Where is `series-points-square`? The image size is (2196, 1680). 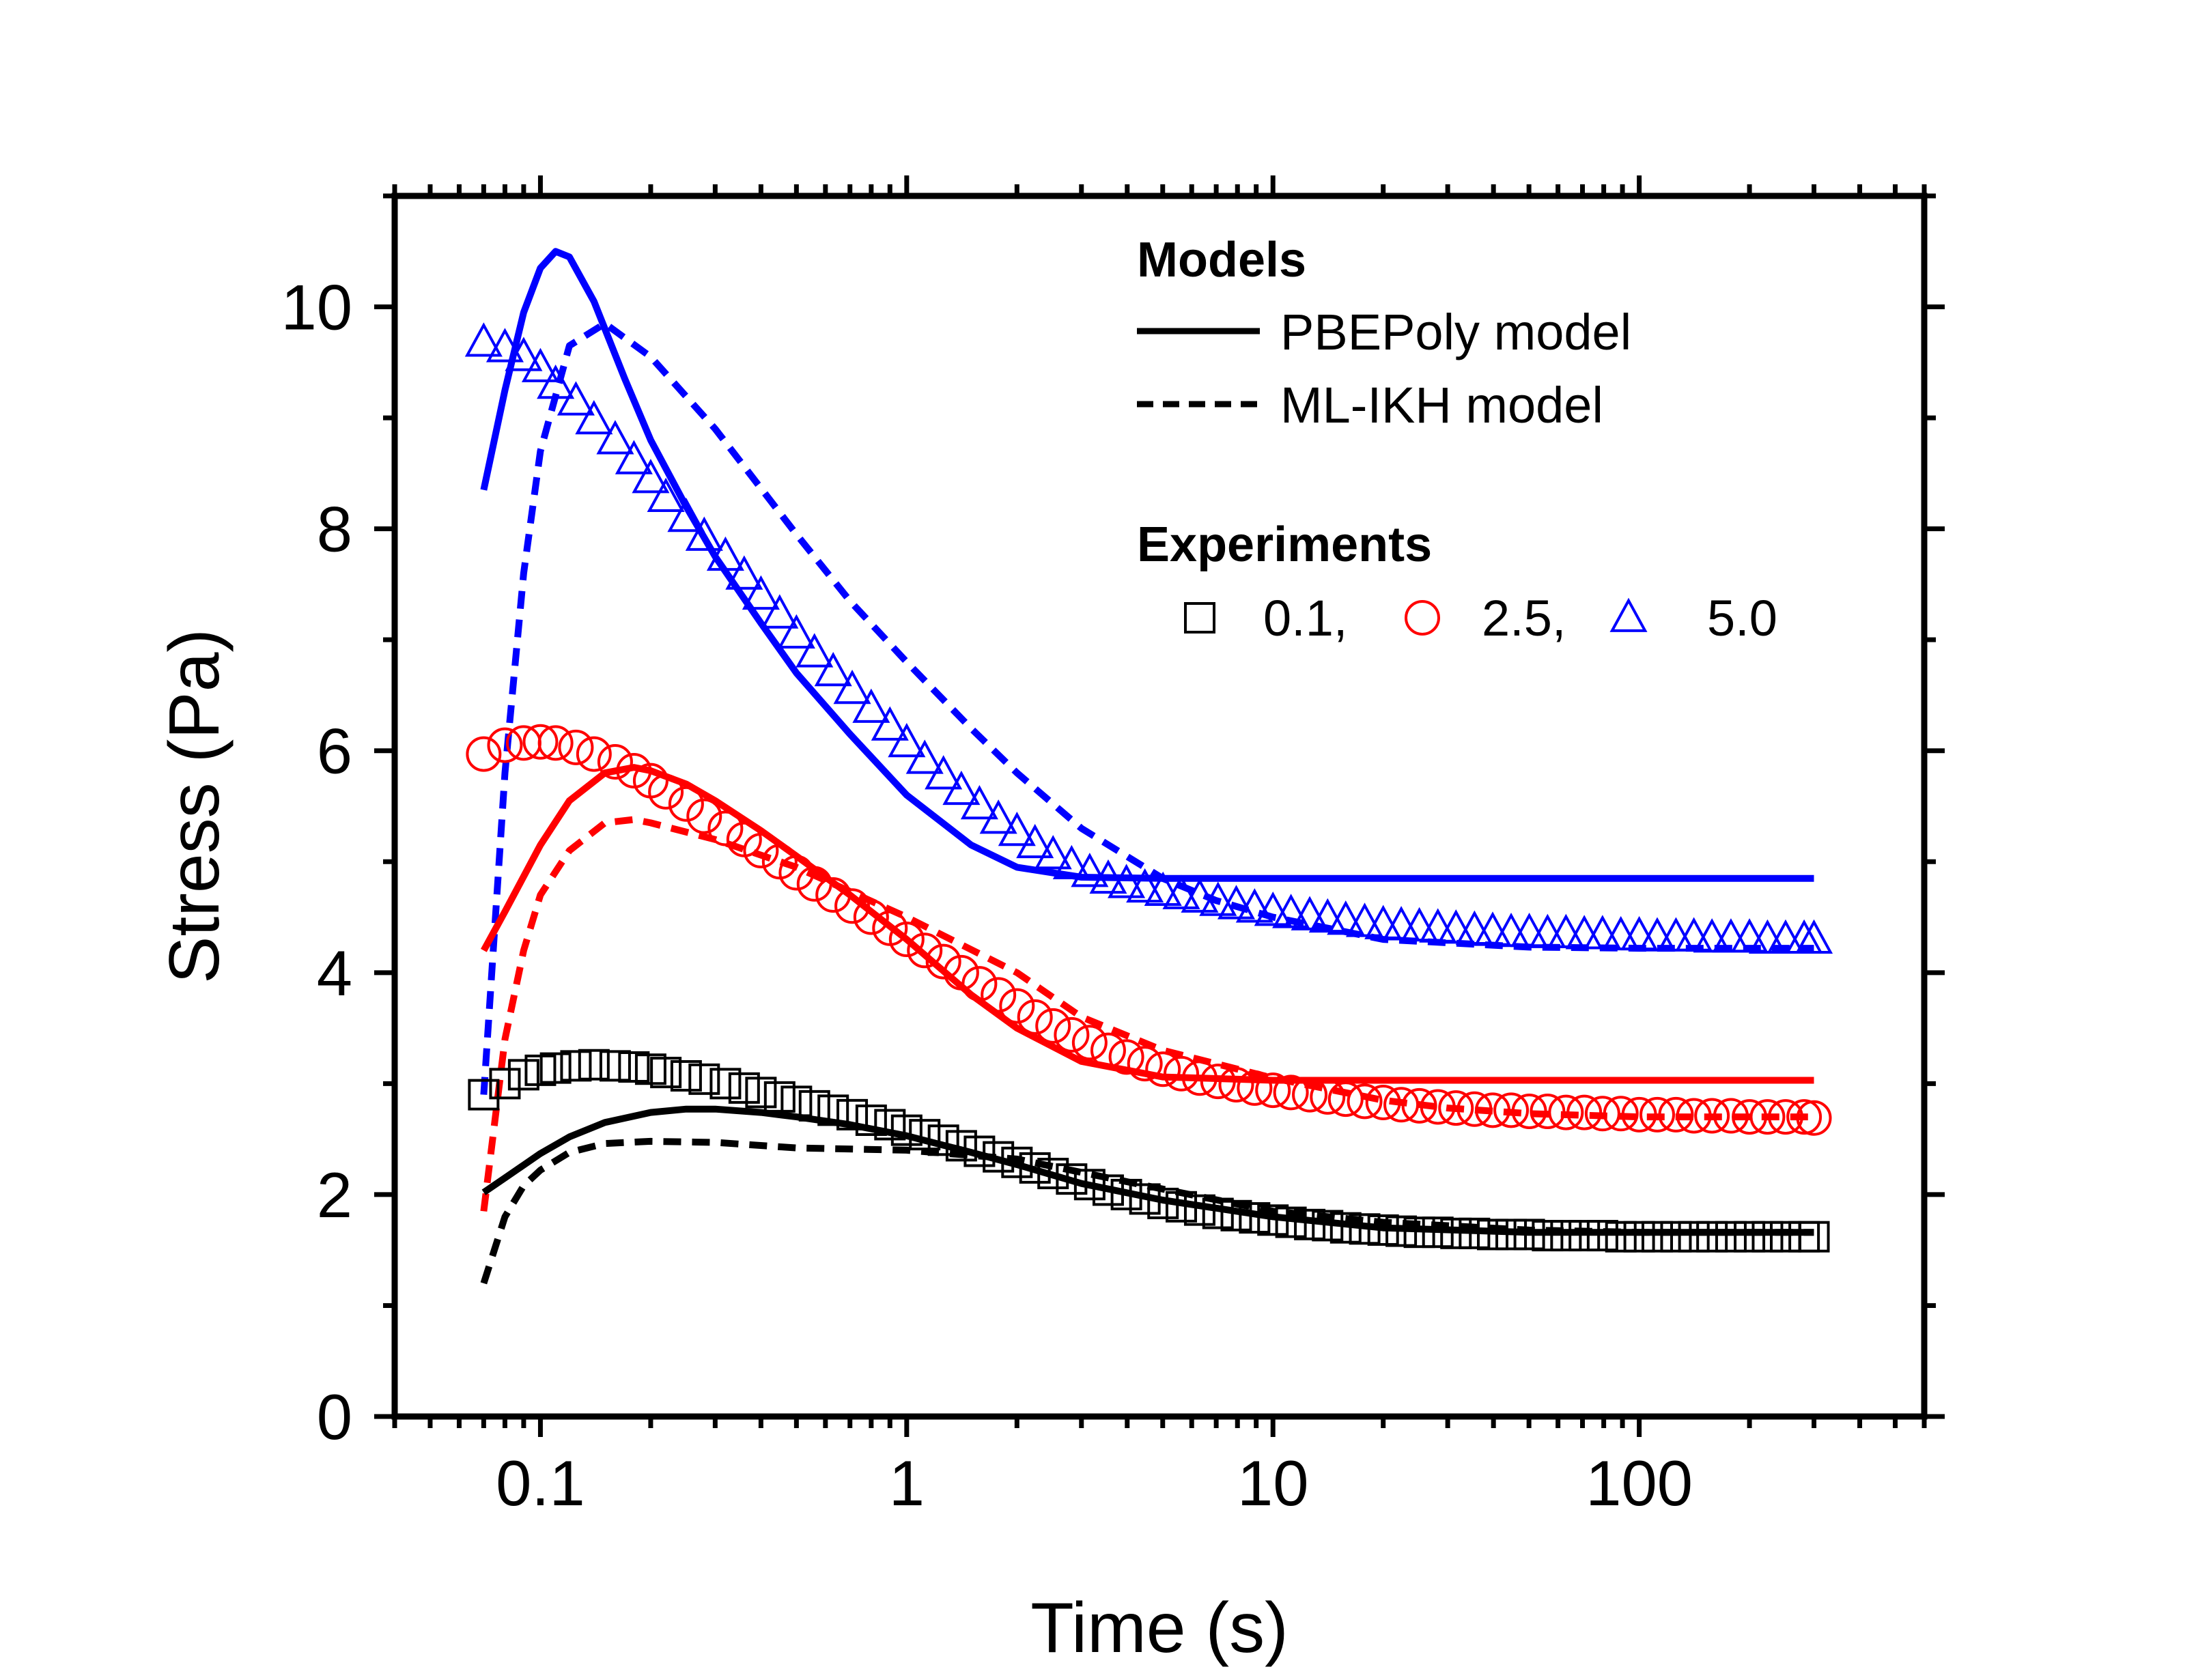 series-points-square is located at coordinates (1149, 1151).